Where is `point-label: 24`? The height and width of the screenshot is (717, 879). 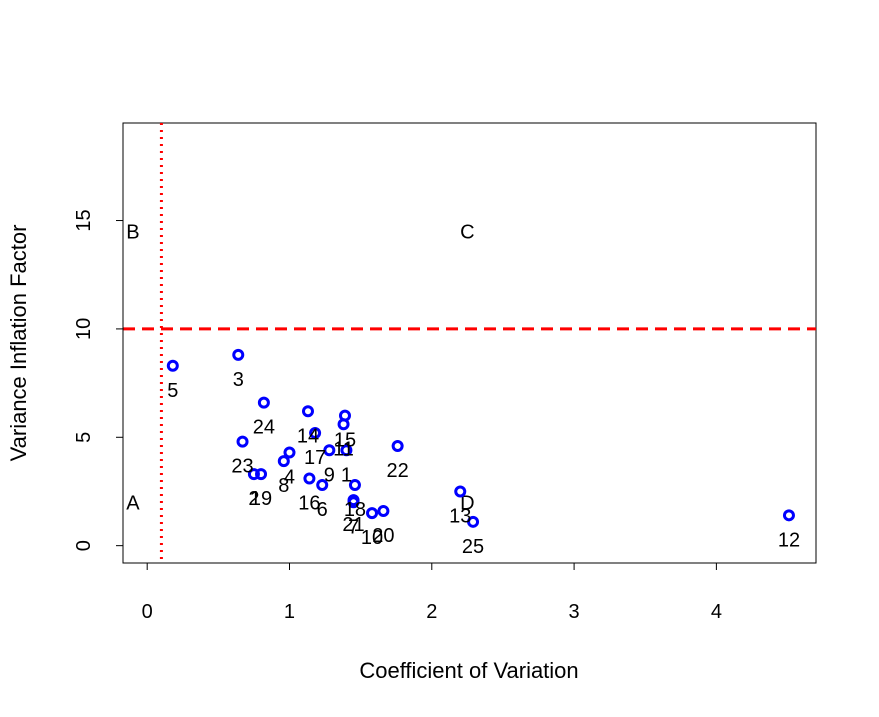 point-label: 24 is located at coordinates (264, 428).